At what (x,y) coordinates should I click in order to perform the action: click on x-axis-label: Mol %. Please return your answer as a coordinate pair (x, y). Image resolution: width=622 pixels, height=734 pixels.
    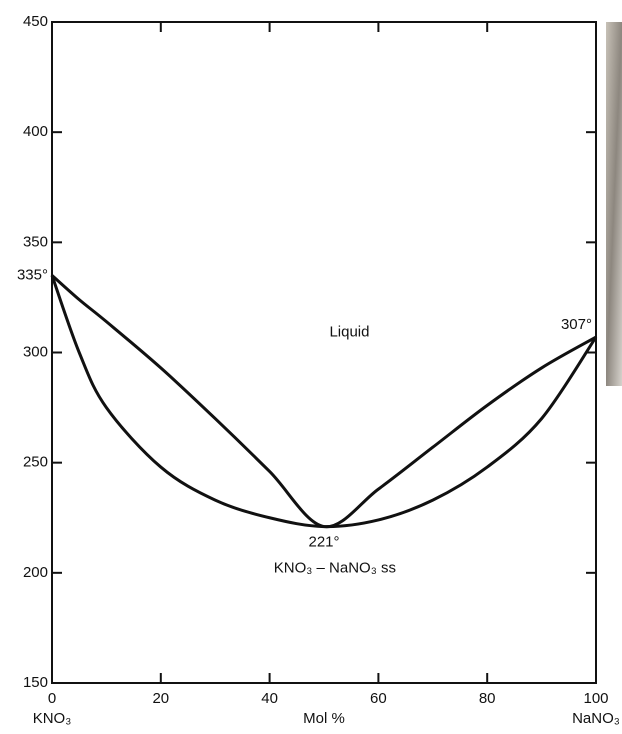
    Looking at the image, I should click on (324, 718).